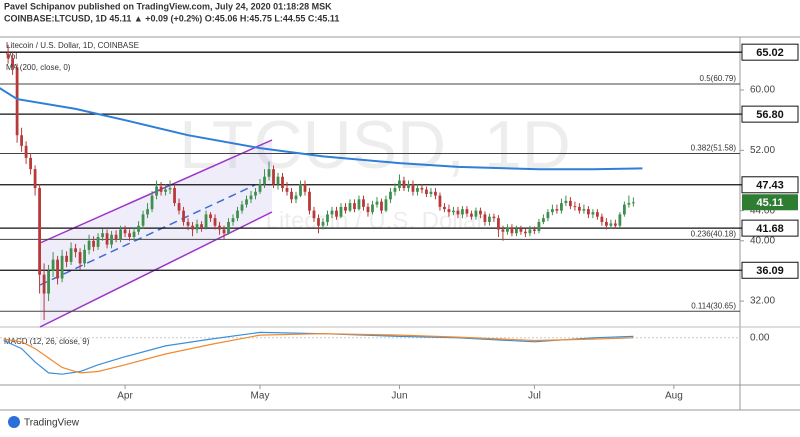  I want to click on channel-median, so click(147, 235).